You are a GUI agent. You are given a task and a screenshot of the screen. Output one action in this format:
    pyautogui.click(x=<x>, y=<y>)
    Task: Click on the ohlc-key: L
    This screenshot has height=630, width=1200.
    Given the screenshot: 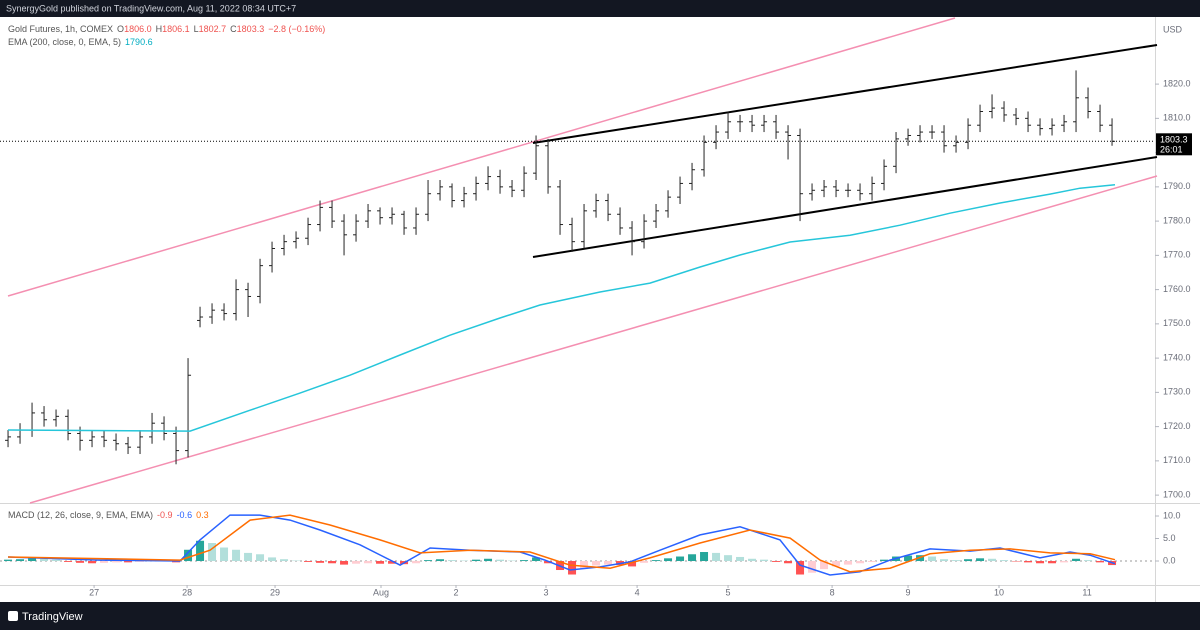 What is the action you would take?
    pyautogui.click(x=196, y=29)
    